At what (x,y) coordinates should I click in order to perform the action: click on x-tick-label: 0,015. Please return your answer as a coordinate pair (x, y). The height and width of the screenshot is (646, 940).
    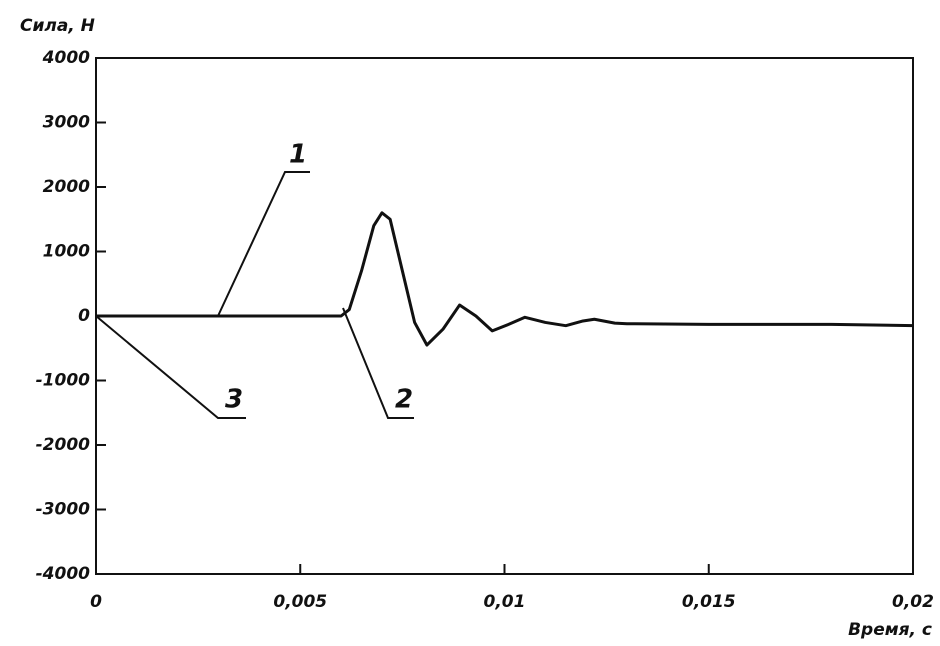
    Looking at the image, I should click on (709, 602).